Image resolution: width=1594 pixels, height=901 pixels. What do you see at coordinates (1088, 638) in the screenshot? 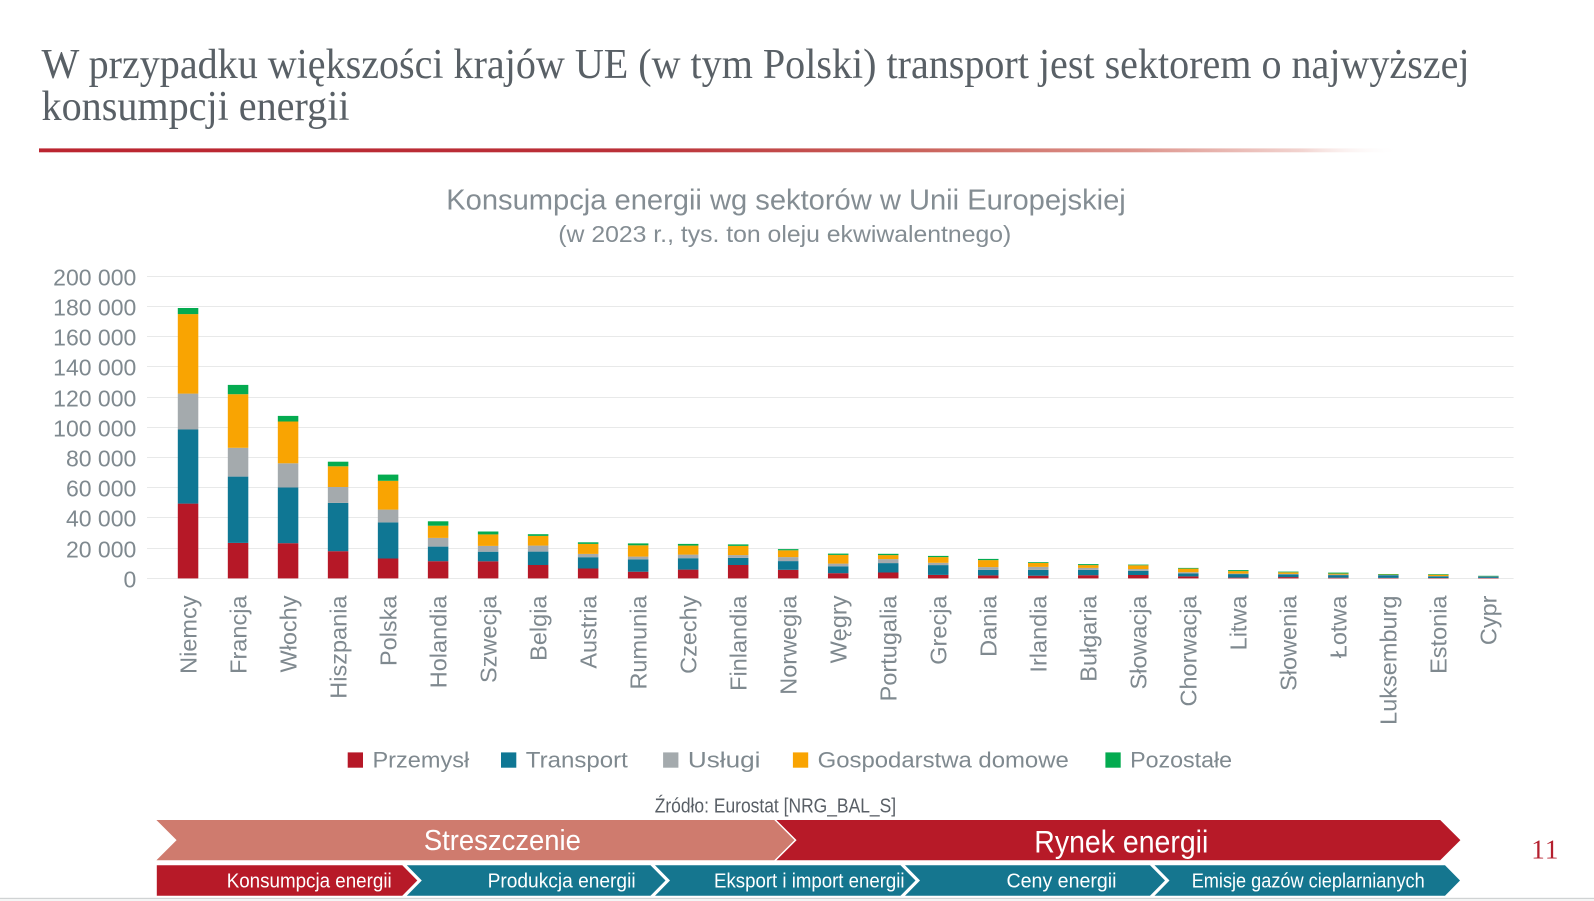
I see `svg-text: Bułgaria` at bounding box center [1088, 638].